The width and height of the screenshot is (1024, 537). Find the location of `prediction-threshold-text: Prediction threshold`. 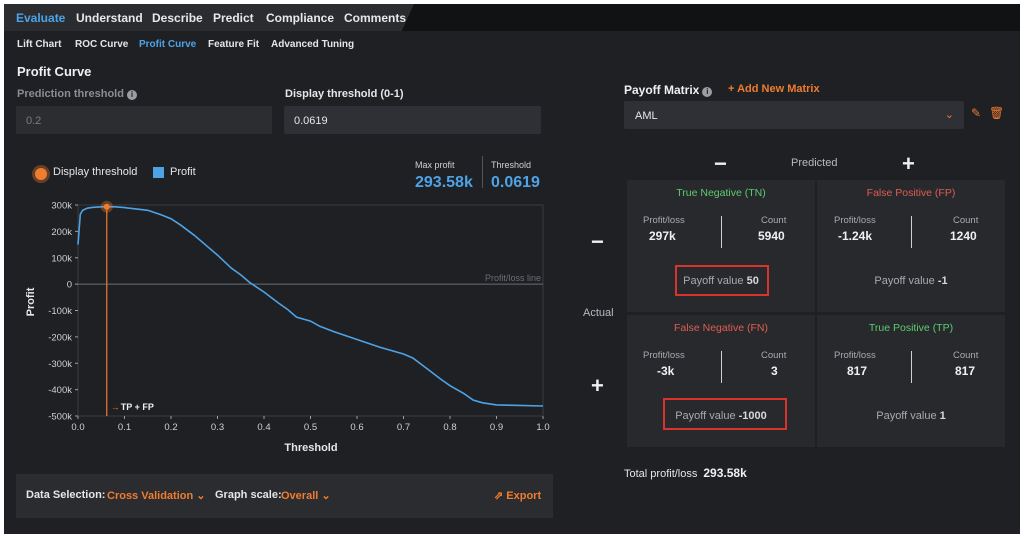

prediction-threshold-text: Prediction threshold is located at coordinates (70, 94).